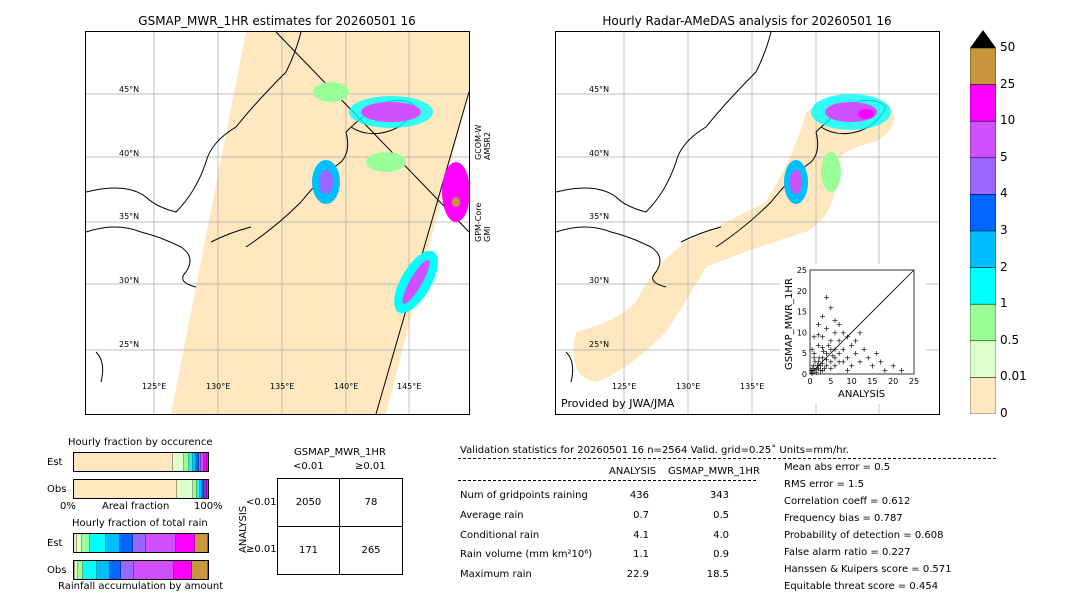 This screenshot has height=612, width=1080. What do you see at coordinates (843, 332) in the screenshot?
I see `scatter-point-60: +` at bounding box center [843, 332].